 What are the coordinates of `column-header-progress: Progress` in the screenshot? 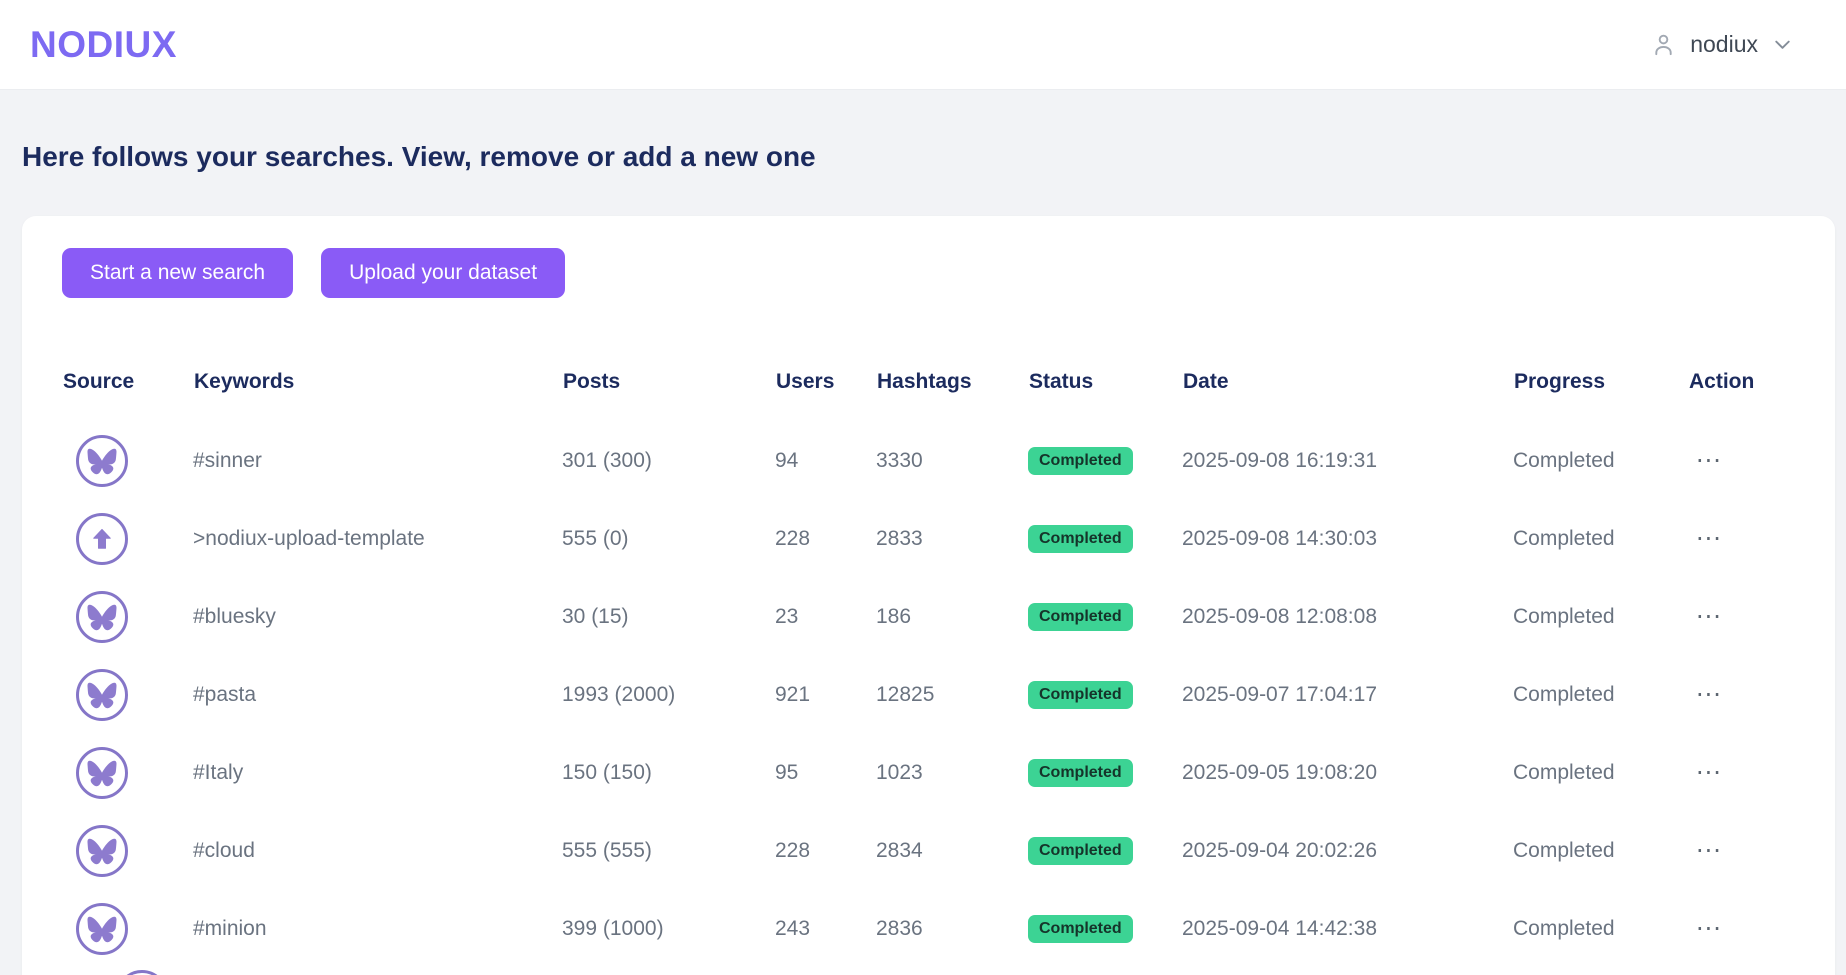 It's located at (1560, 381).